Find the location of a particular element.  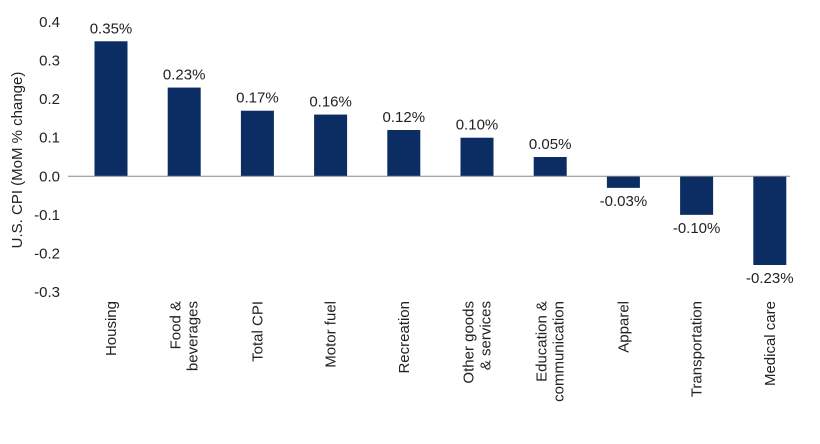

y-tick-label: 0.2 is located at coordinates (49, 99).